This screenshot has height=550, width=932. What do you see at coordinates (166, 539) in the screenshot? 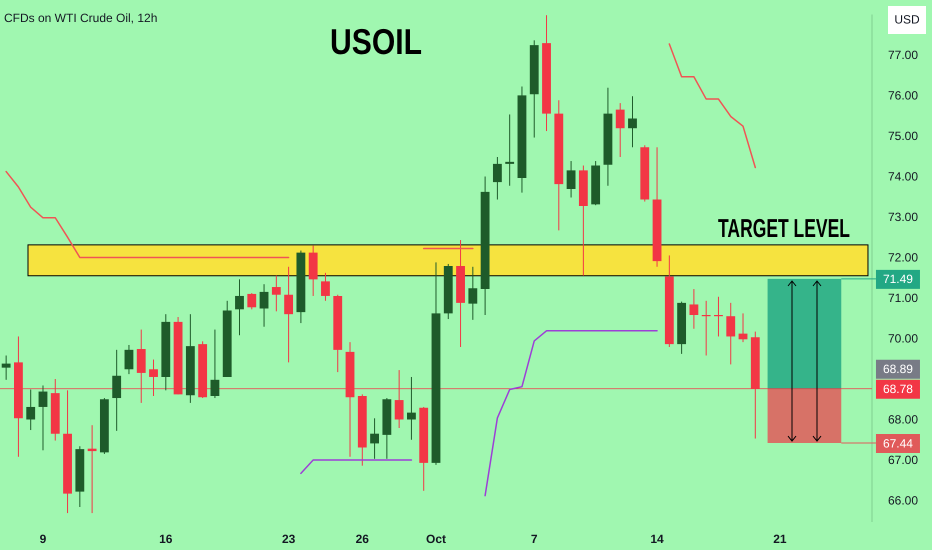
I see `x-tick-label: 16` at bounding box center [166, 539].